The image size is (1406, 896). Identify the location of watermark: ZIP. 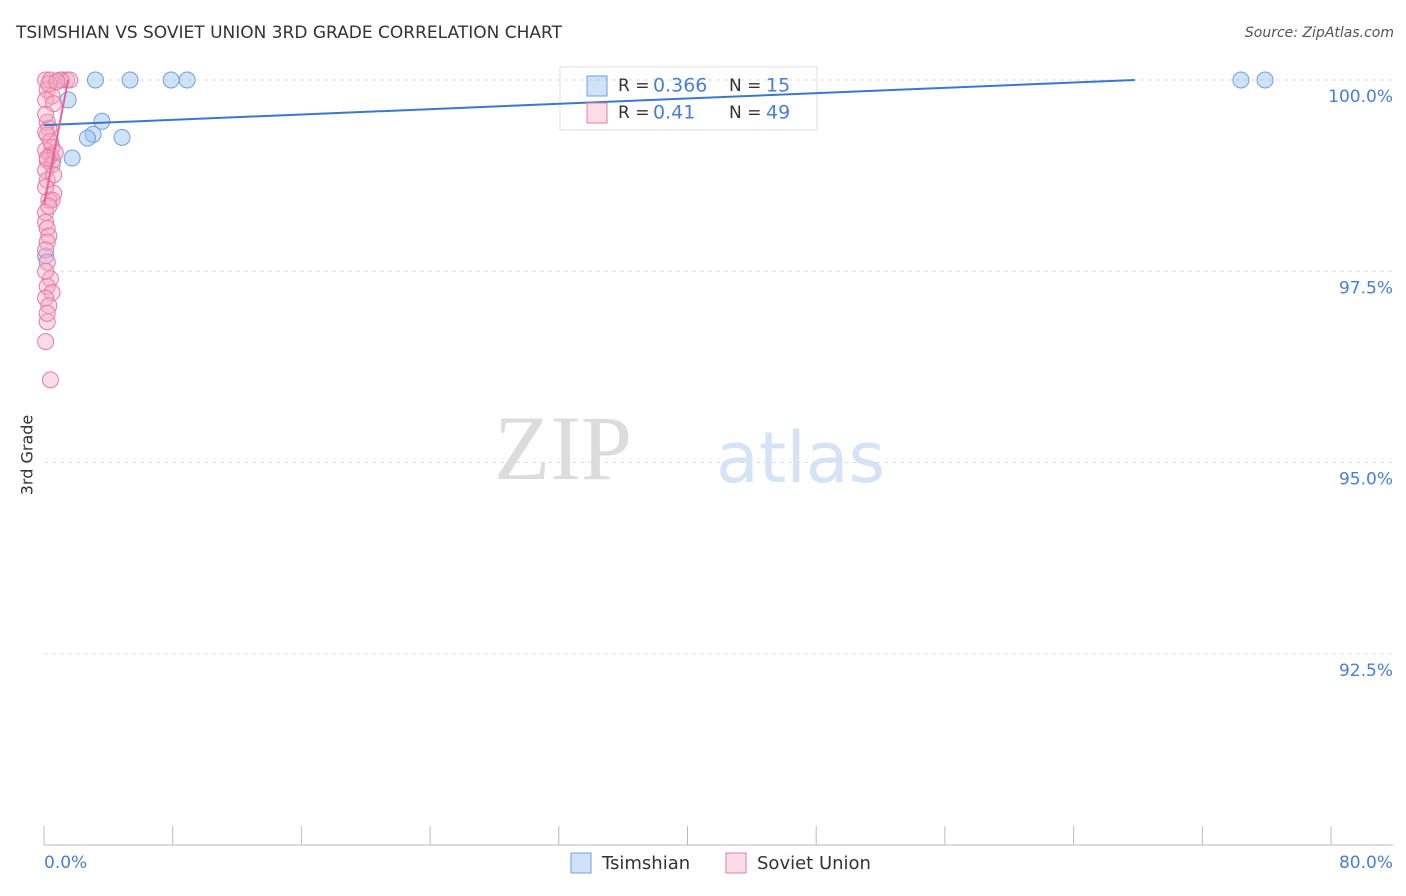
(563, 448).